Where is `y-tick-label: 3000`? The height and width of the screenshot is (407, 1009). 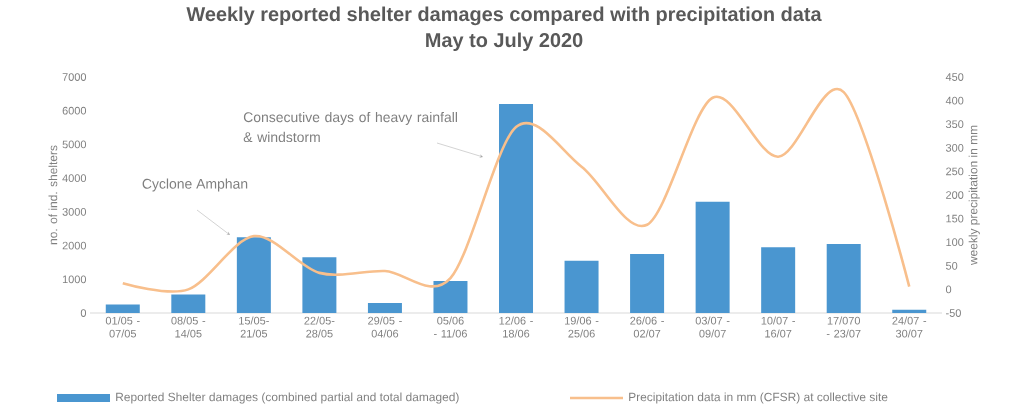
y-tick-label: 3000 is located at coordinates (74, 211).